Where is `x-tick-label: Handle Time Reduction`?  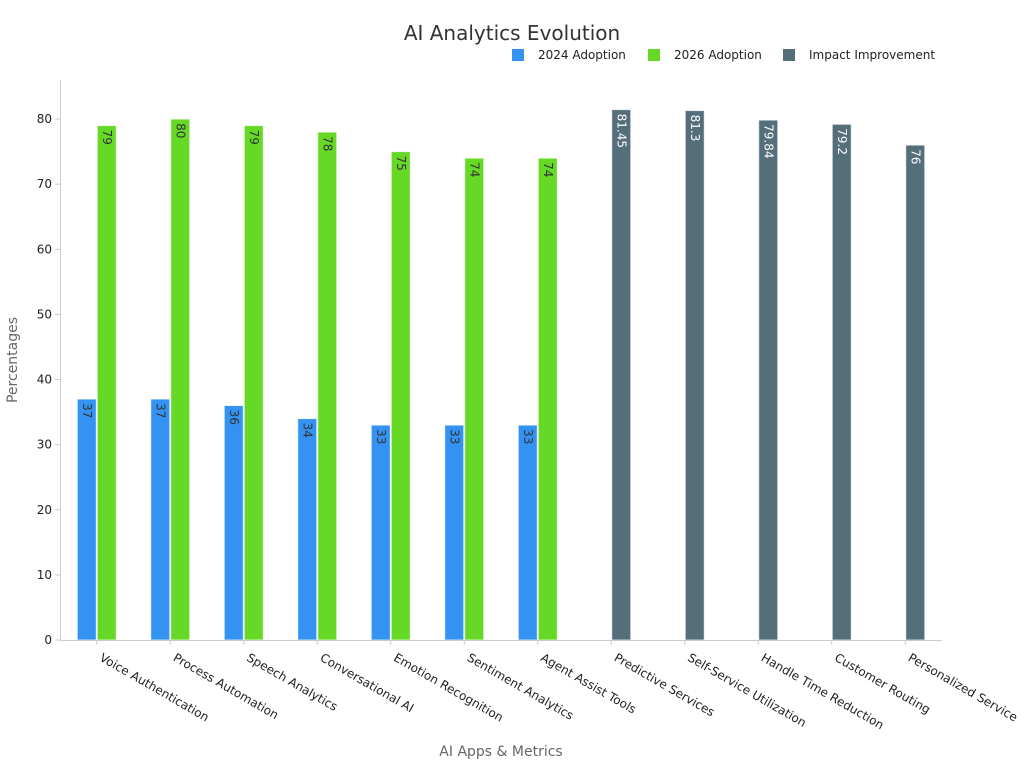
x-tick-label: Handle Time Reduction is located at coordinates (823, 691).